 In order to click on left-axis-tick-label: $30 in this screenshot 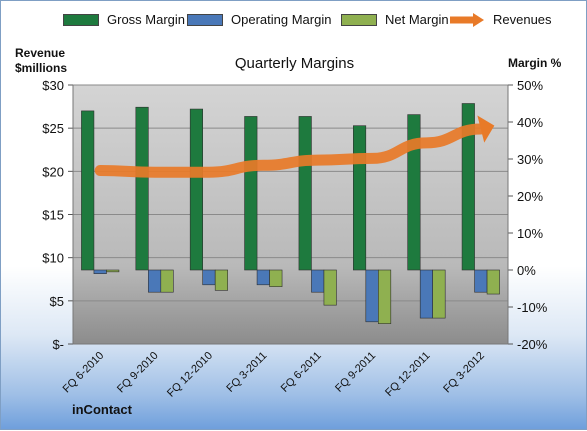, I will do `click(53, 85)`.